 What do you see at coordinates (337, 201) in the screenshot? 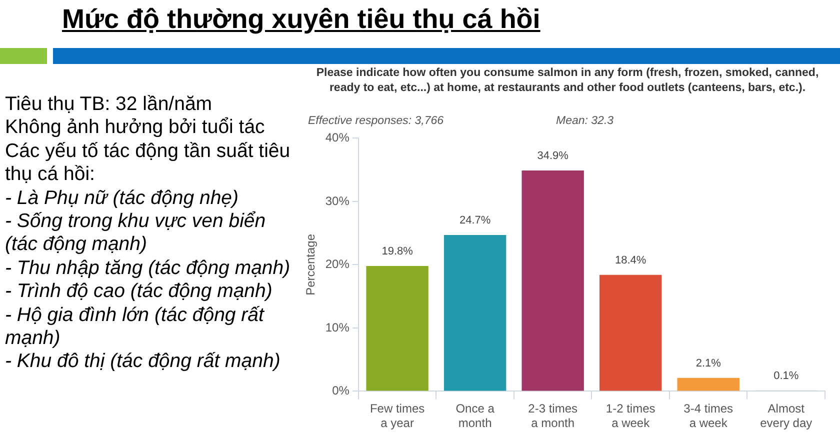
I see `y-tick-label: 30%` at bounding box center [337, 201].